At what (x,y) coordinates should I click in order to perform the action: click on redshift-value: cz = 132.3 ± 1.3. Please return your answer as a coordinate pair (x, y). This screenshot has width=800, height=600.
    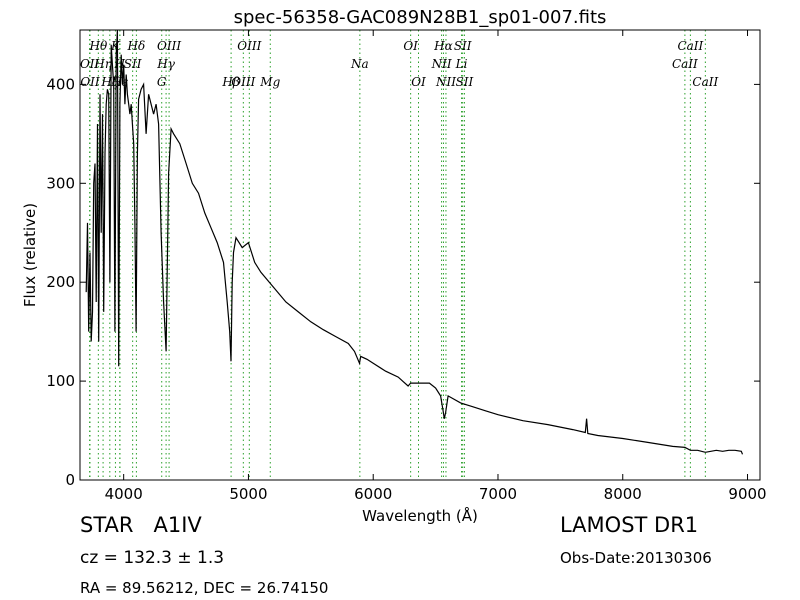
    Looking at the image, I should click on (152, 558).